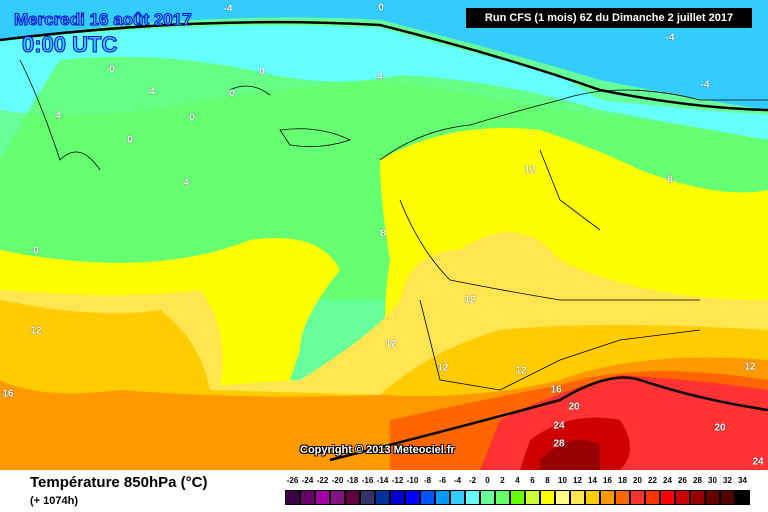  Describe the element at coordinates (637, 480) in the screenshot. I see `legend-label: 20` at that location.